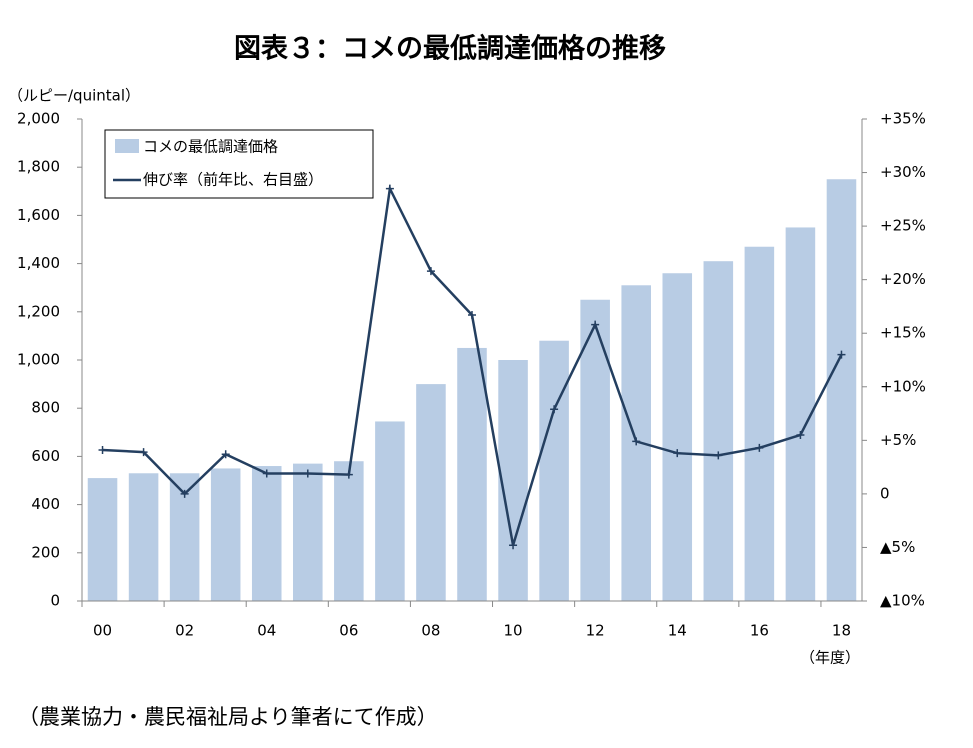 The width and height of the screenshot is (973, 748). I want to click on x-tick-label: 00, so click(102, 631).